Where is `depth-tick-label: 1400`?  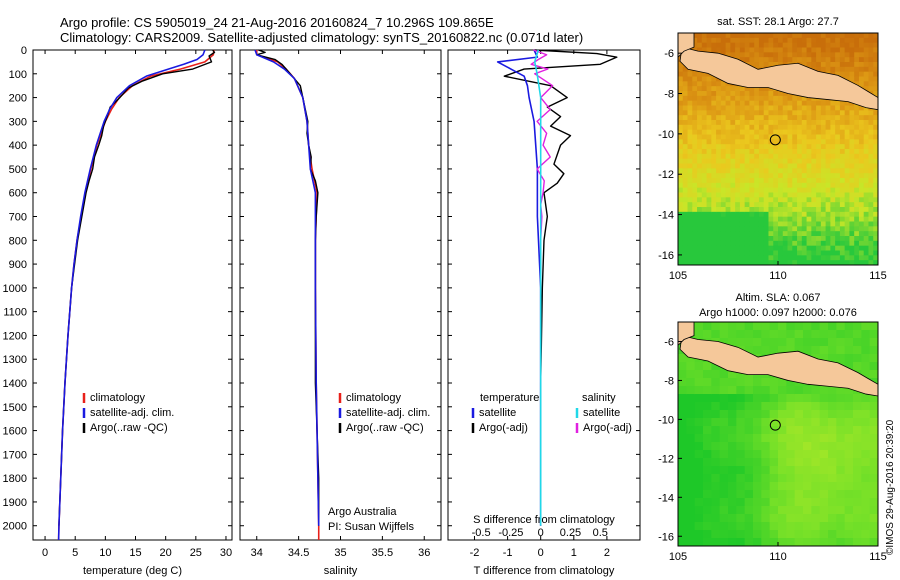 depth-tick-label: 1400 is located at coordinates (15, 384).